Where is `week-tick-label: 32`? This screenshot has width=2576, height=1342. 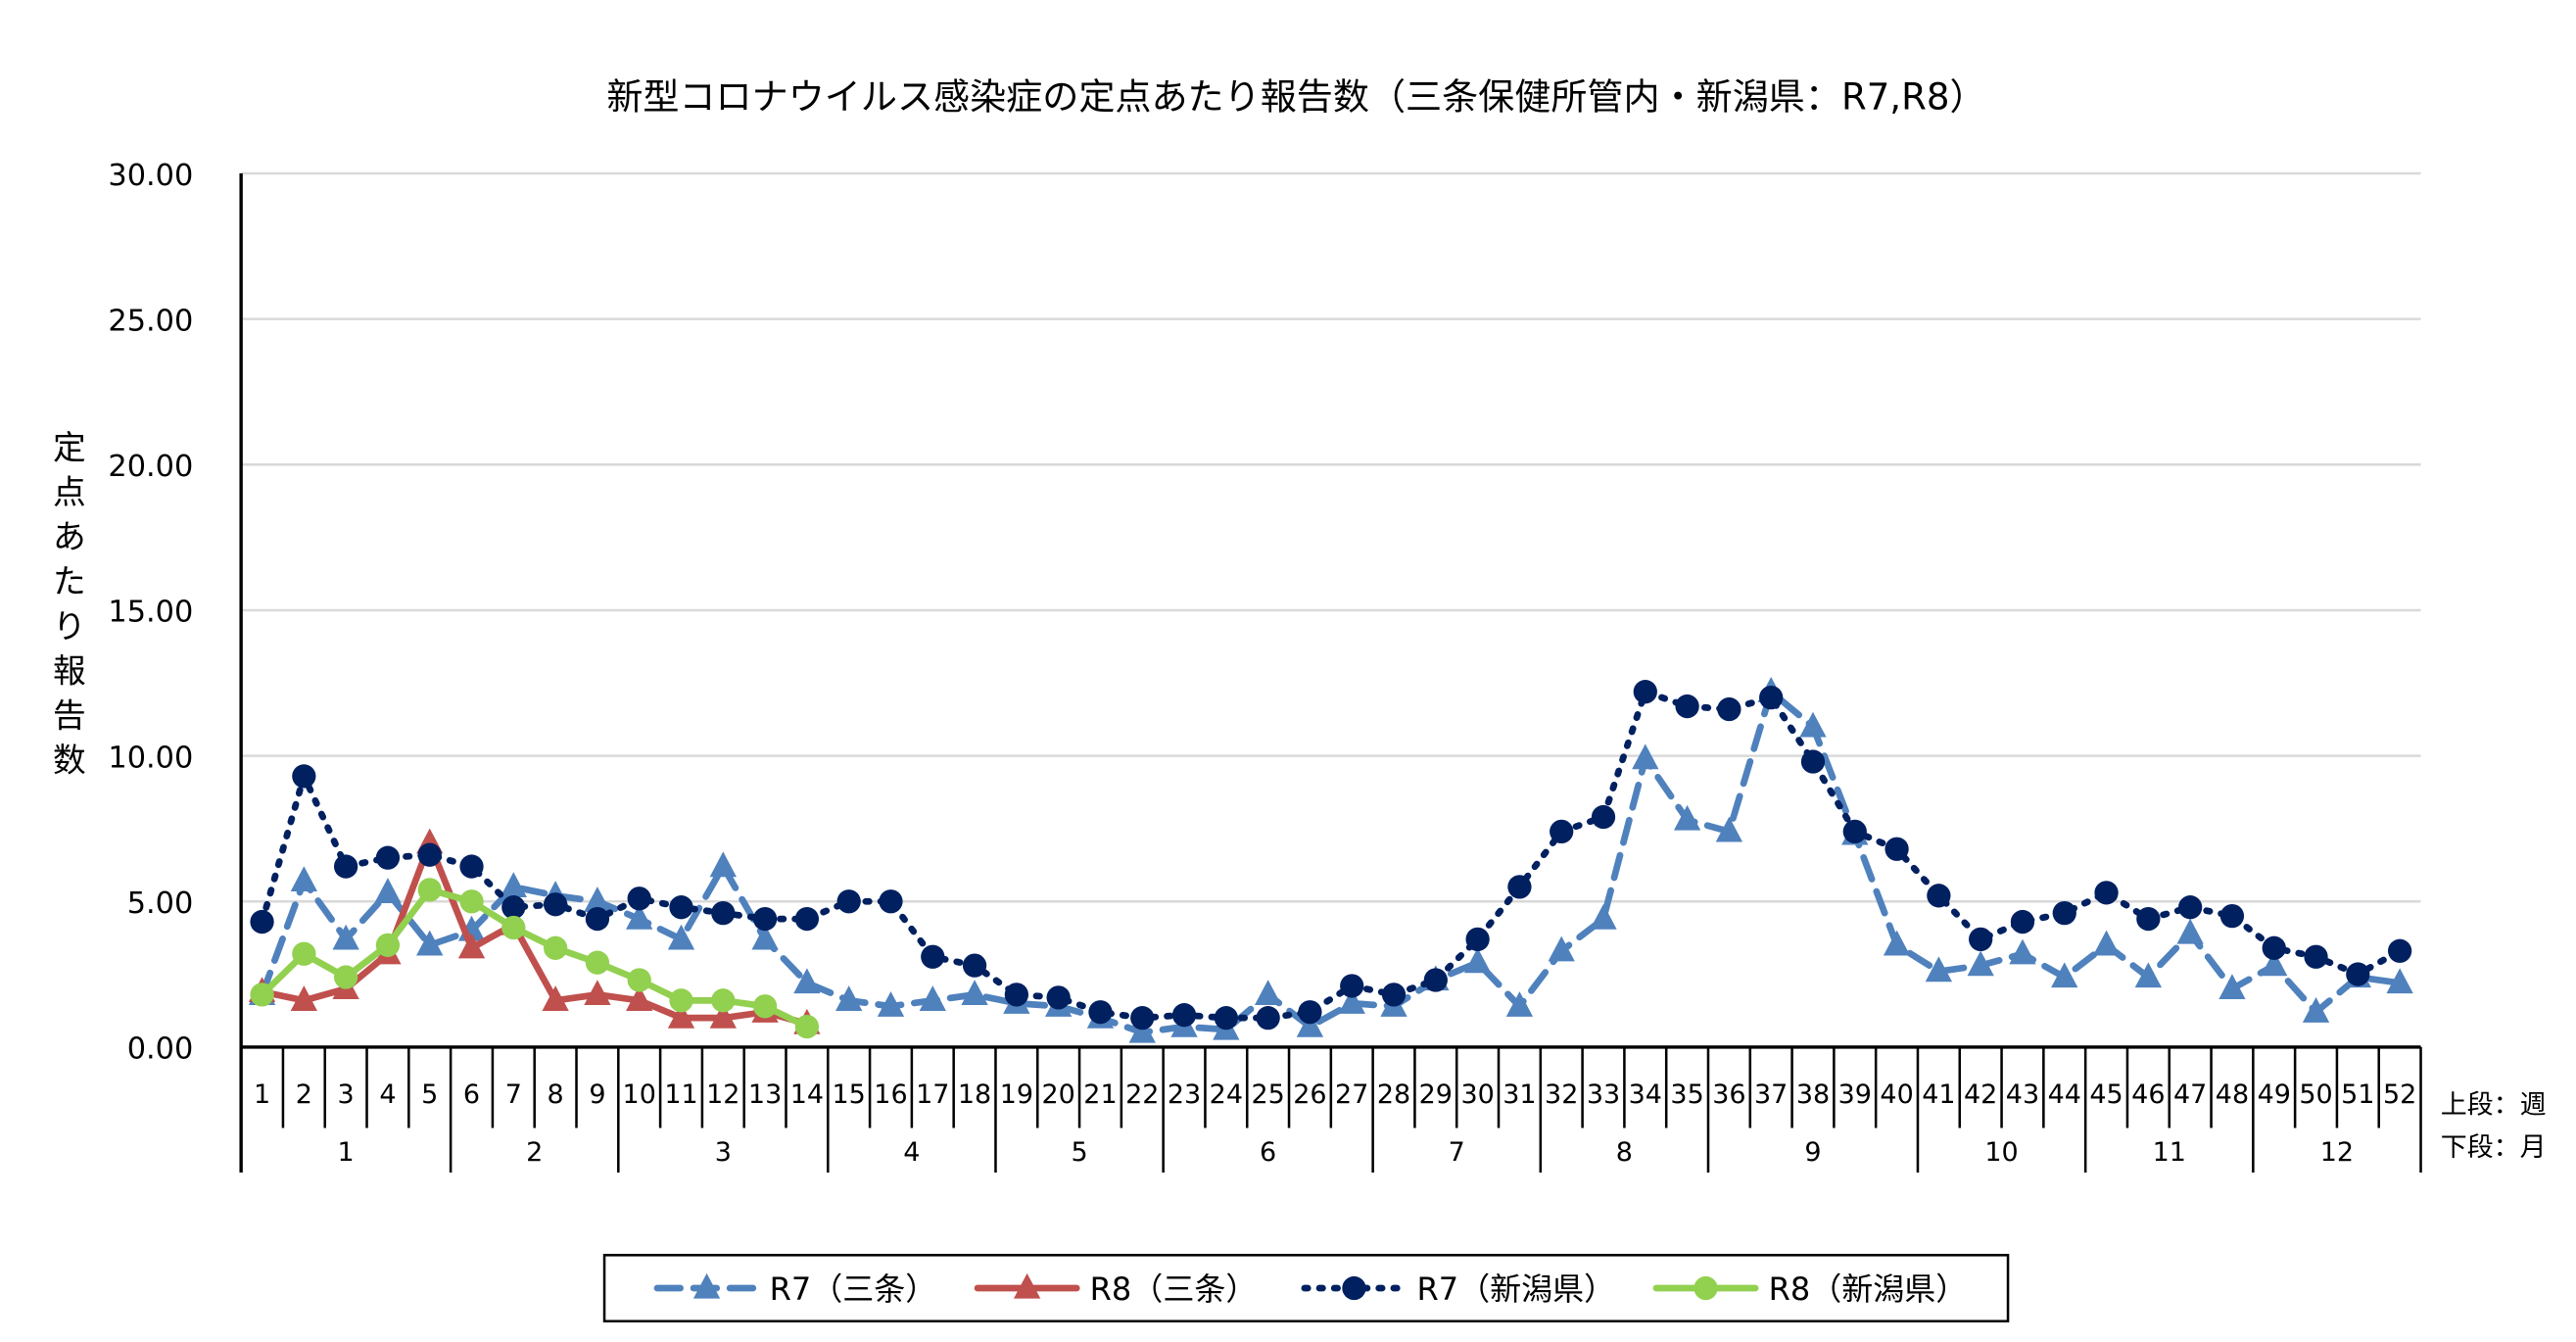
week-tick-label: 32 is located at coordinates (1561, 1094).